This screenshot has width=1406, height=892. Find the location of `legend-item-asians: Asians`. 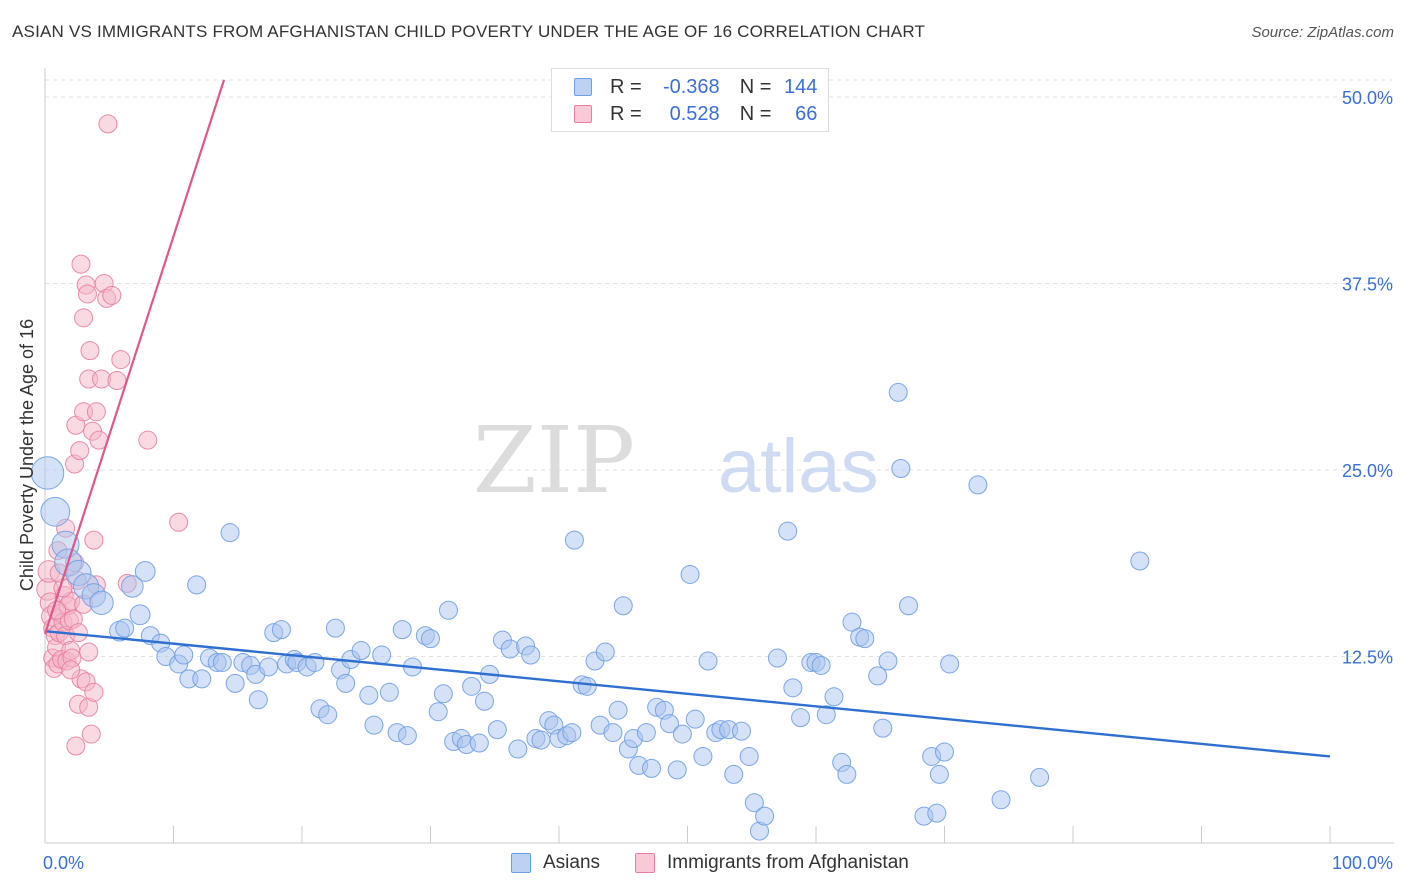

legend-item-asians: Asians is located at coordinates (555, 863).